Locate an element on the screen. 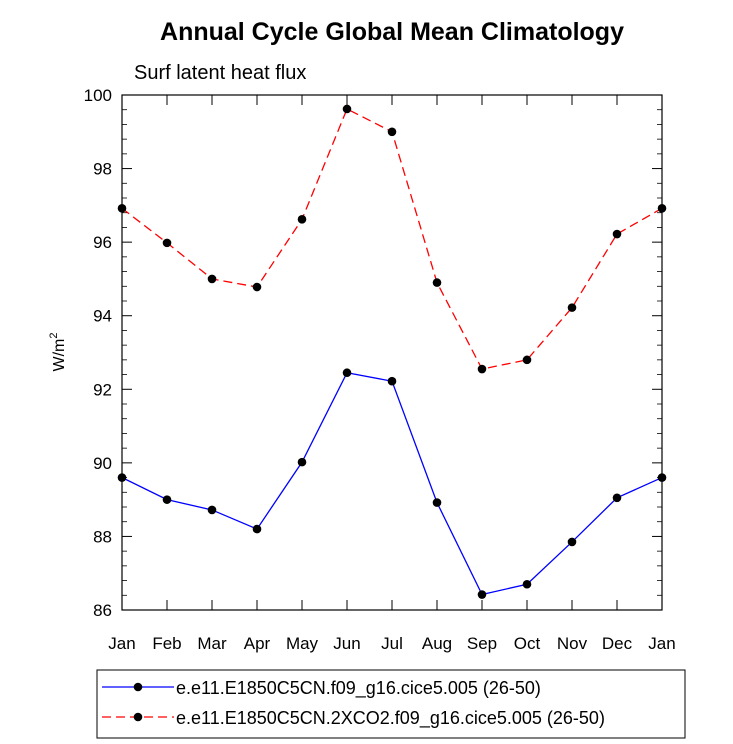 This screenshot has height=744, width=733. y-tick-label: 96 is located at coordinates (102, 242).